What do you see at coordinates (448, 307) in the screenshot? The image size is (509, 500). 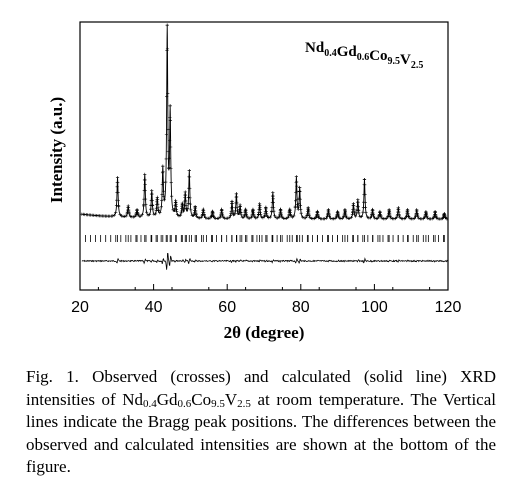 I see `x-tick-label: 120` at bounding box center [448, 307].